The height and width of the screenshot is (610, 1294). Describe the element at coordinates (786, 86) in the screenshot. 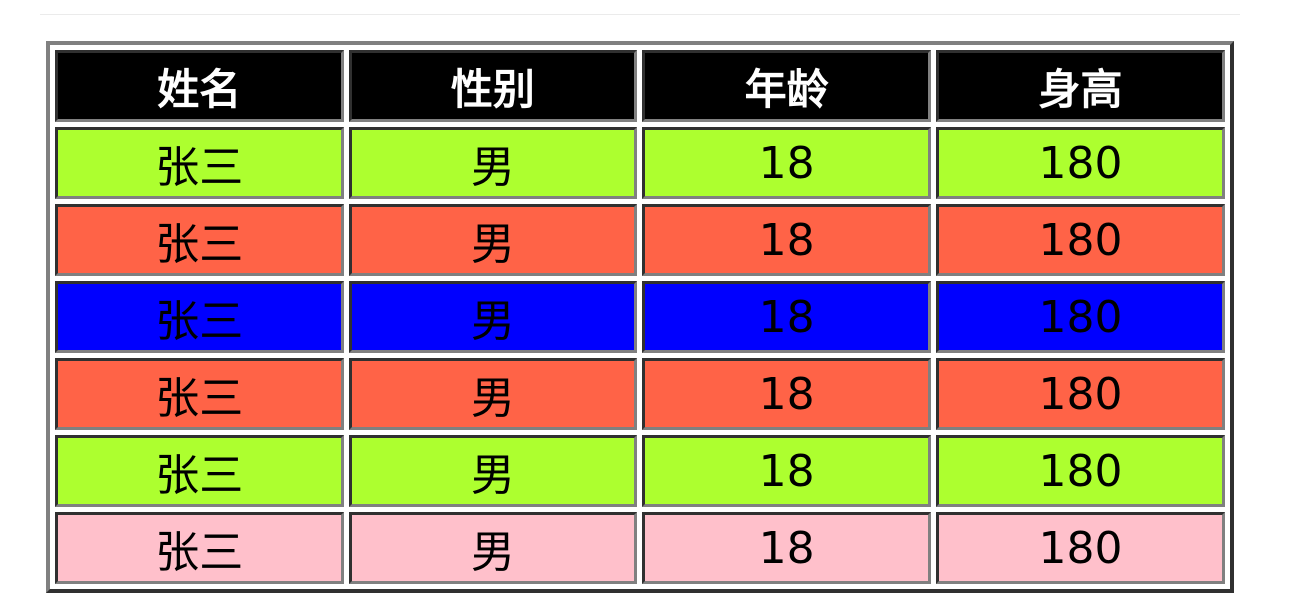

I see `column-header: 年龄` at that location.